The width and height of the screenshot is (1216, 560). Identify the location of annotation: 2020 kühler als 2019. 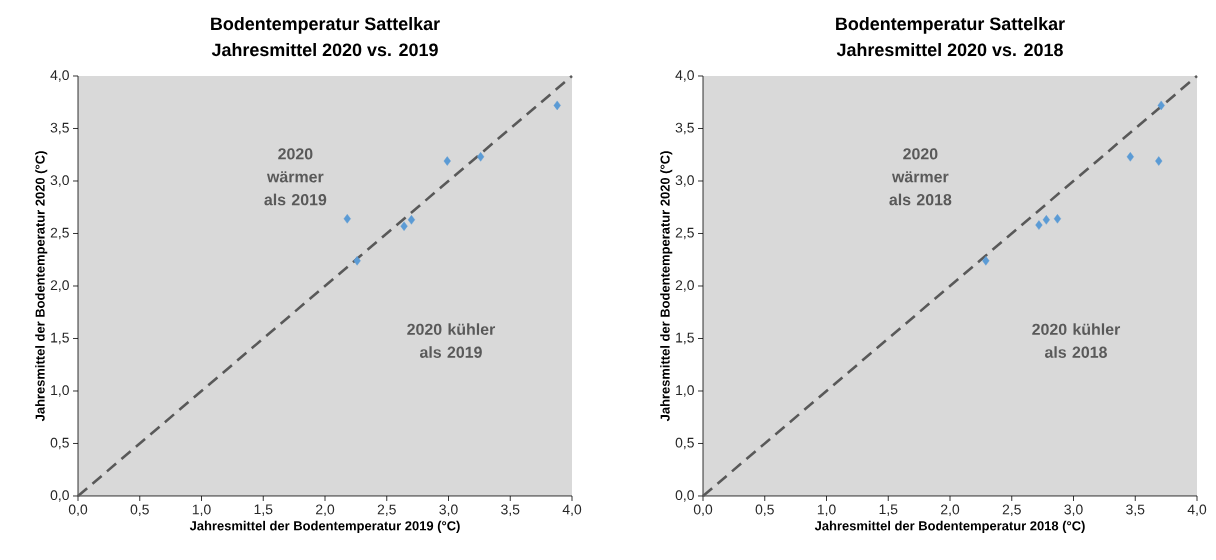
(451, 340).